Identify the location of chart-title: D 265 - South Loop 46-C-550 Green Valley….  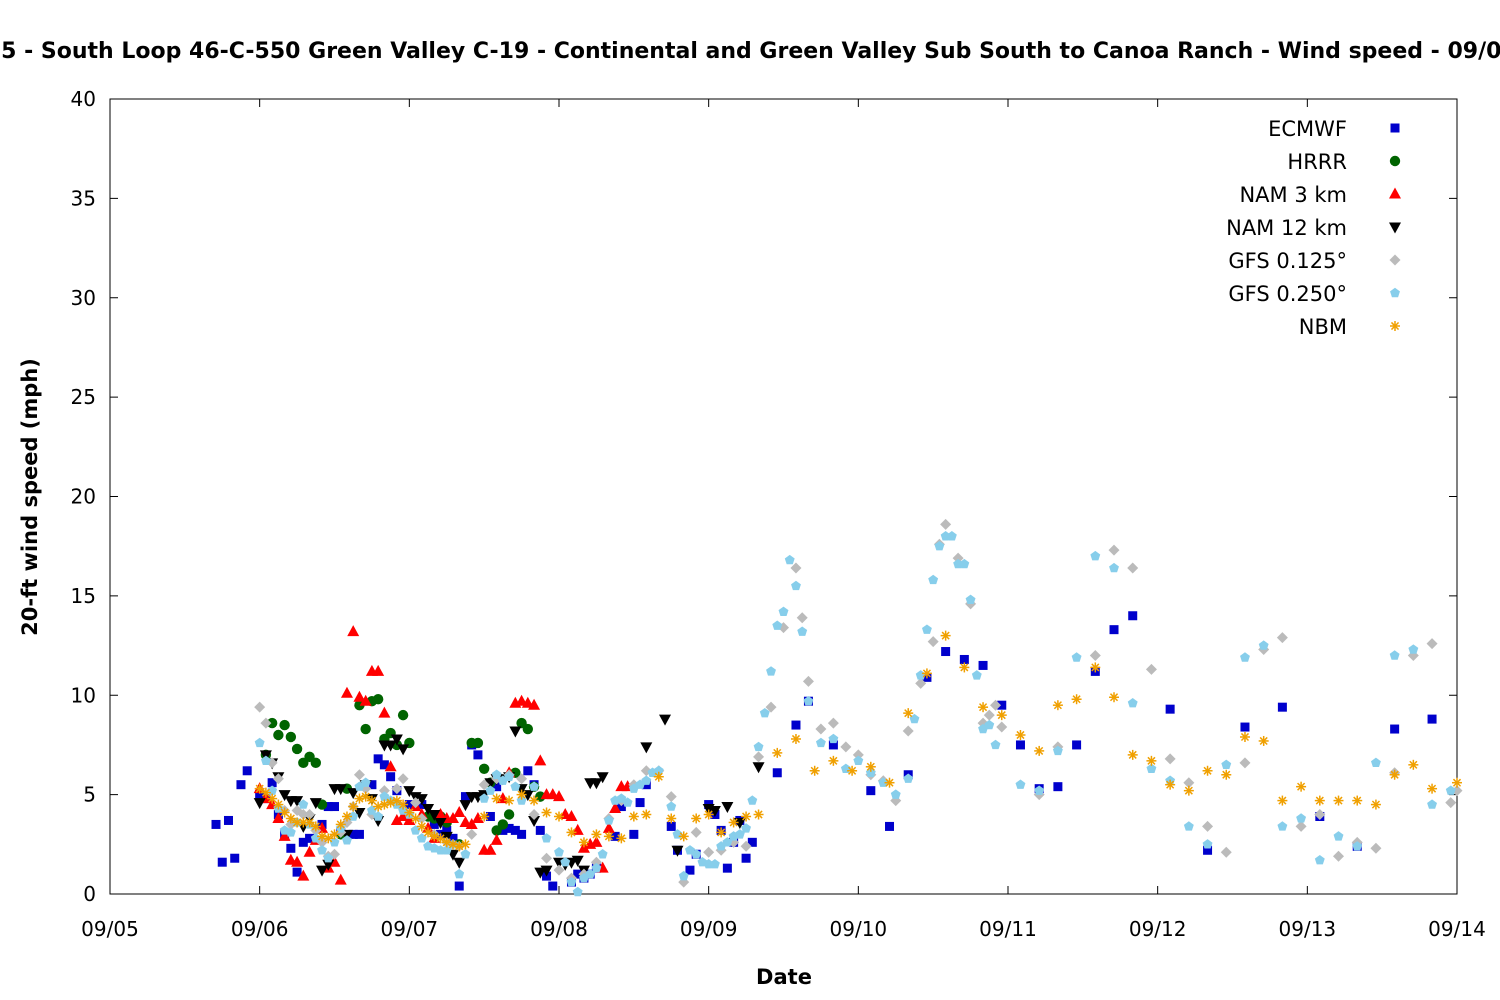
(750, 51).